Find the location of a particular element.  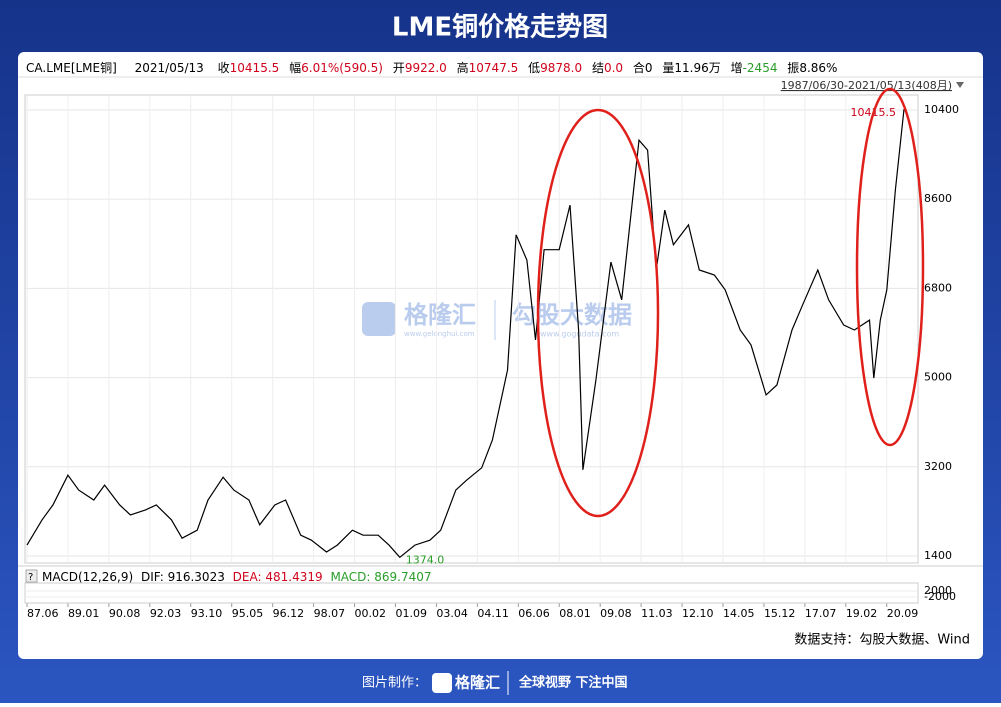

watermark-text: 格隆汇 is located at coordinates (440, 315).